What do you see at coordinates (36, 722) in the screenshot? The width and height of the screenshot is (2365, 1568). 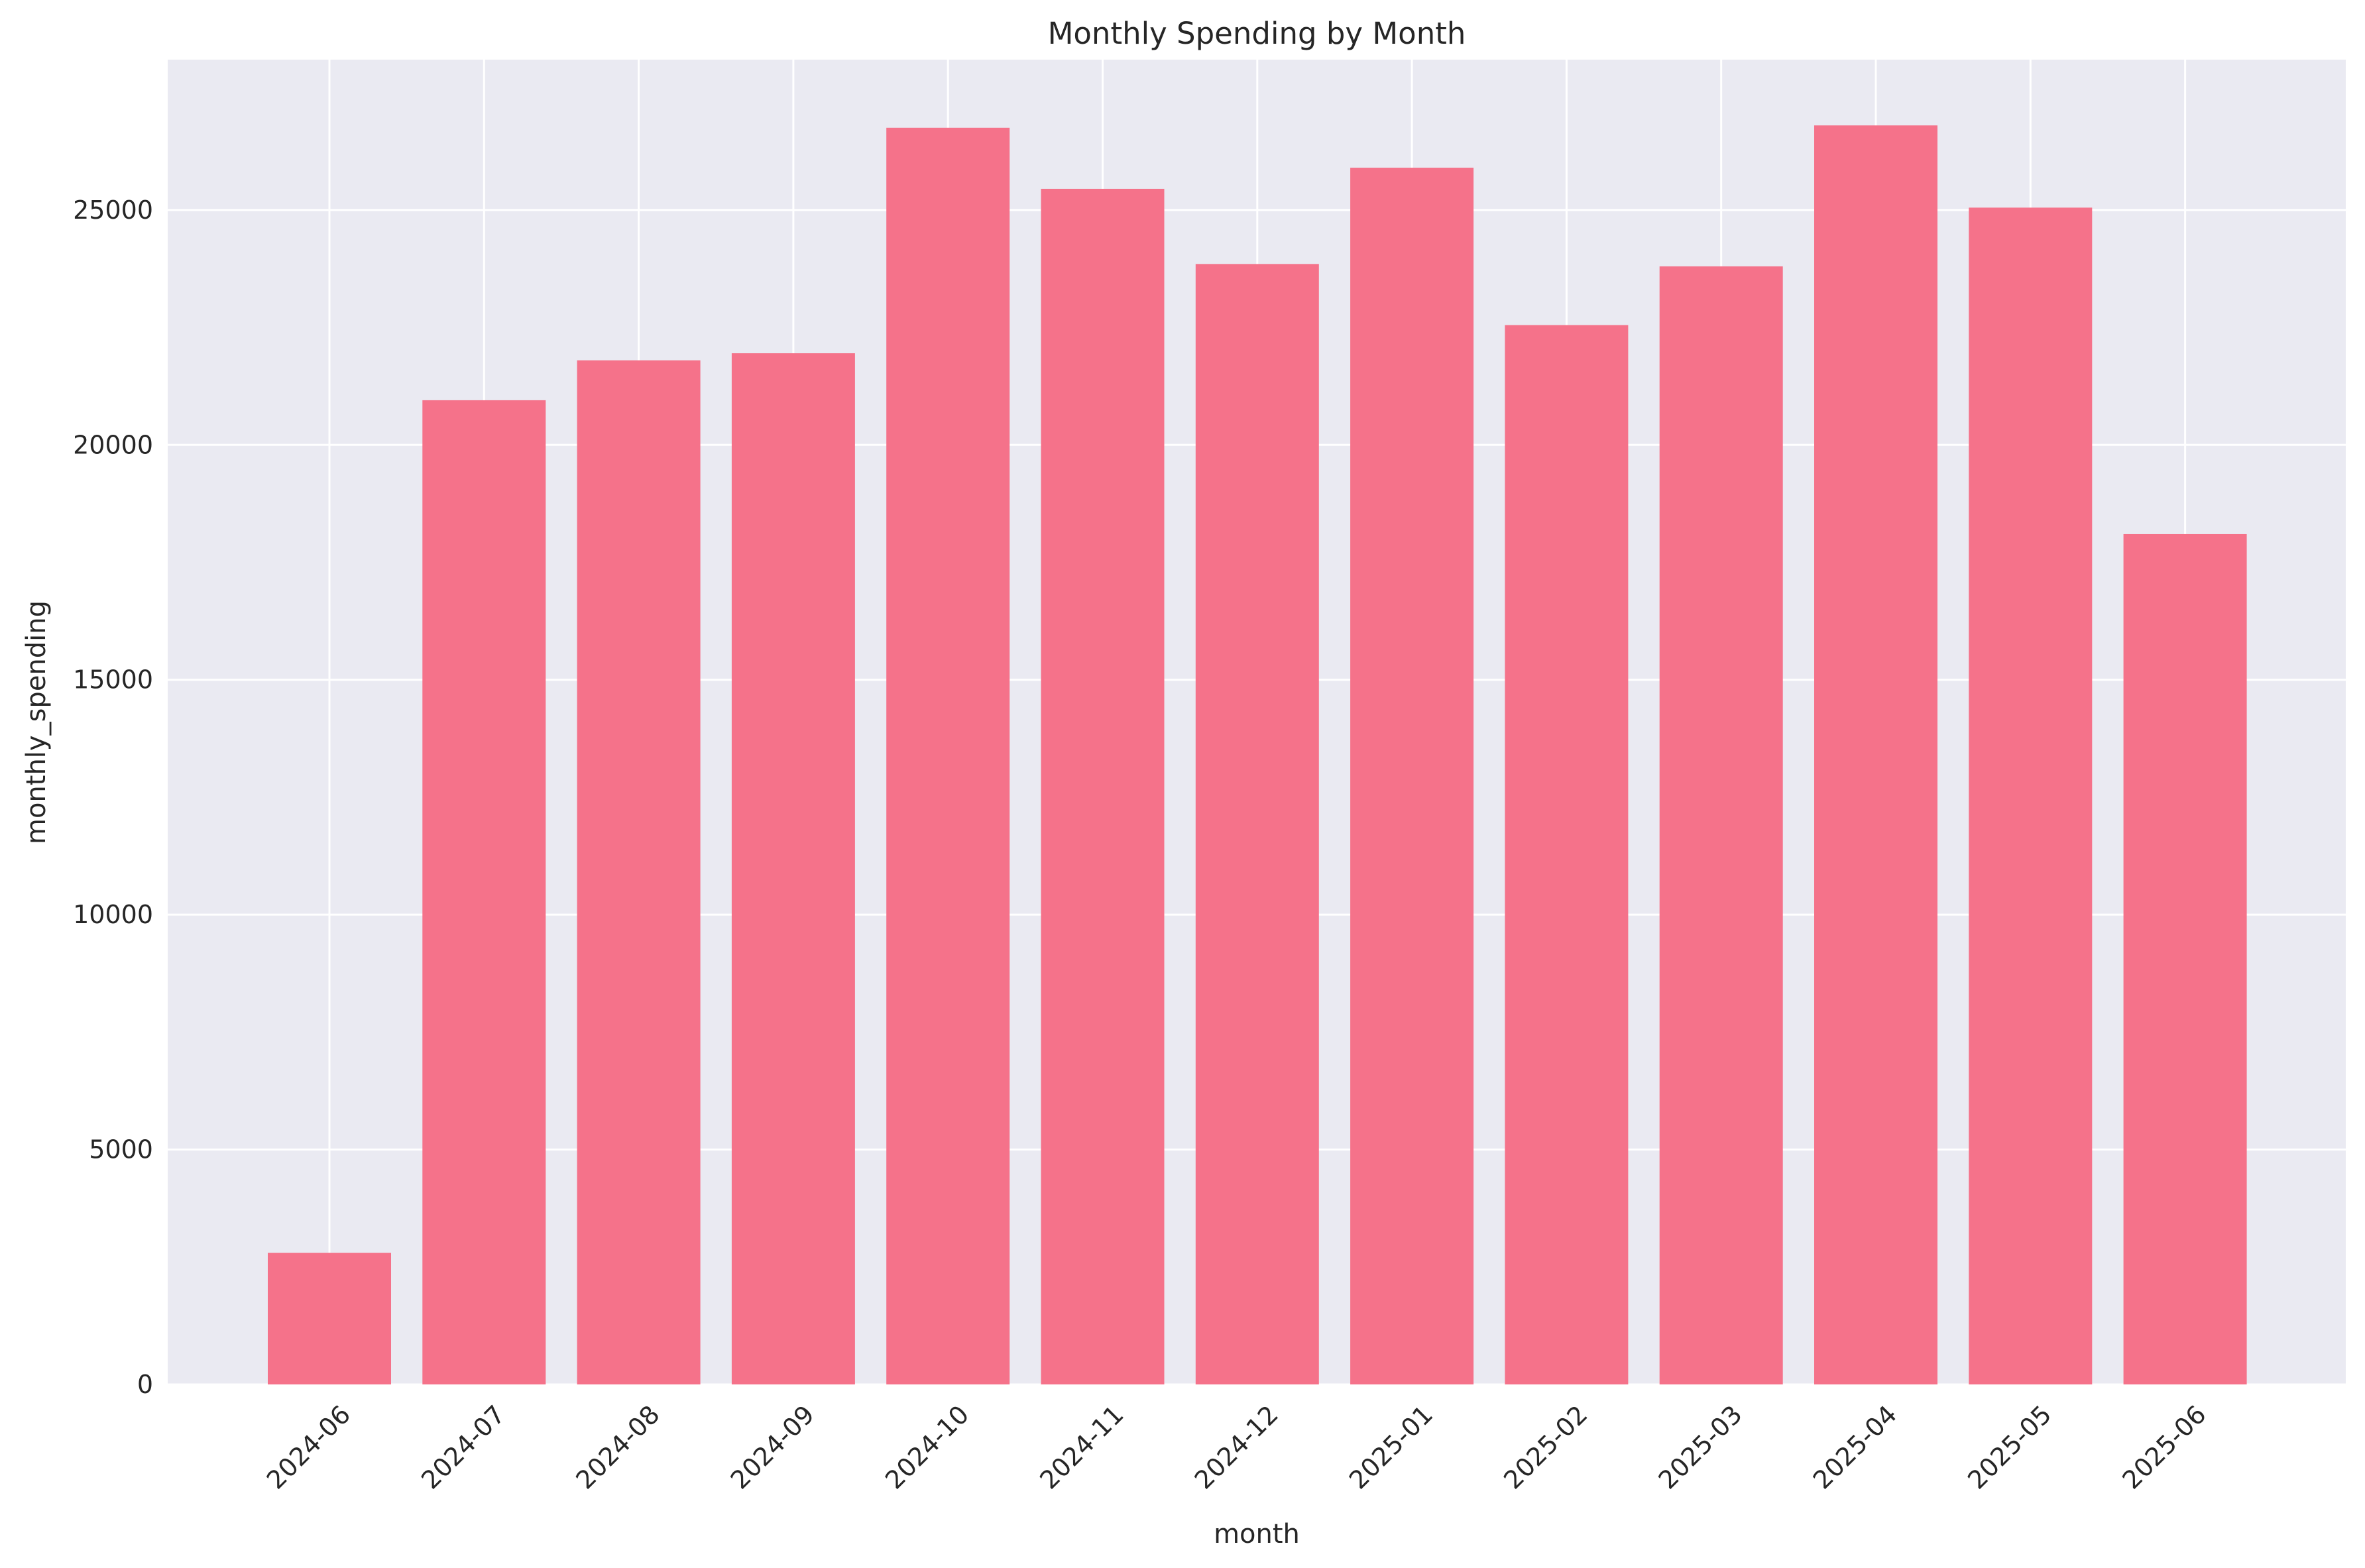 I see `y-axis-label: monthly_spending` at bounding box center [36, 722].